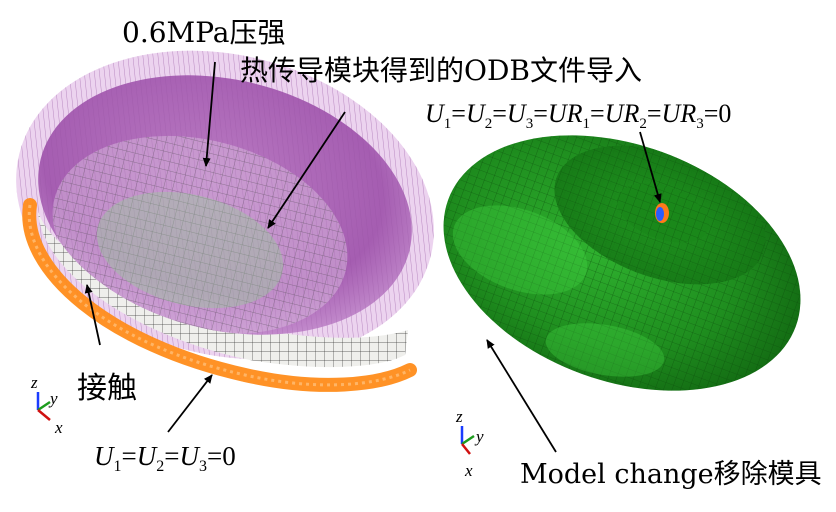  I want to click on bc-right-arrow, so click(650, 167).